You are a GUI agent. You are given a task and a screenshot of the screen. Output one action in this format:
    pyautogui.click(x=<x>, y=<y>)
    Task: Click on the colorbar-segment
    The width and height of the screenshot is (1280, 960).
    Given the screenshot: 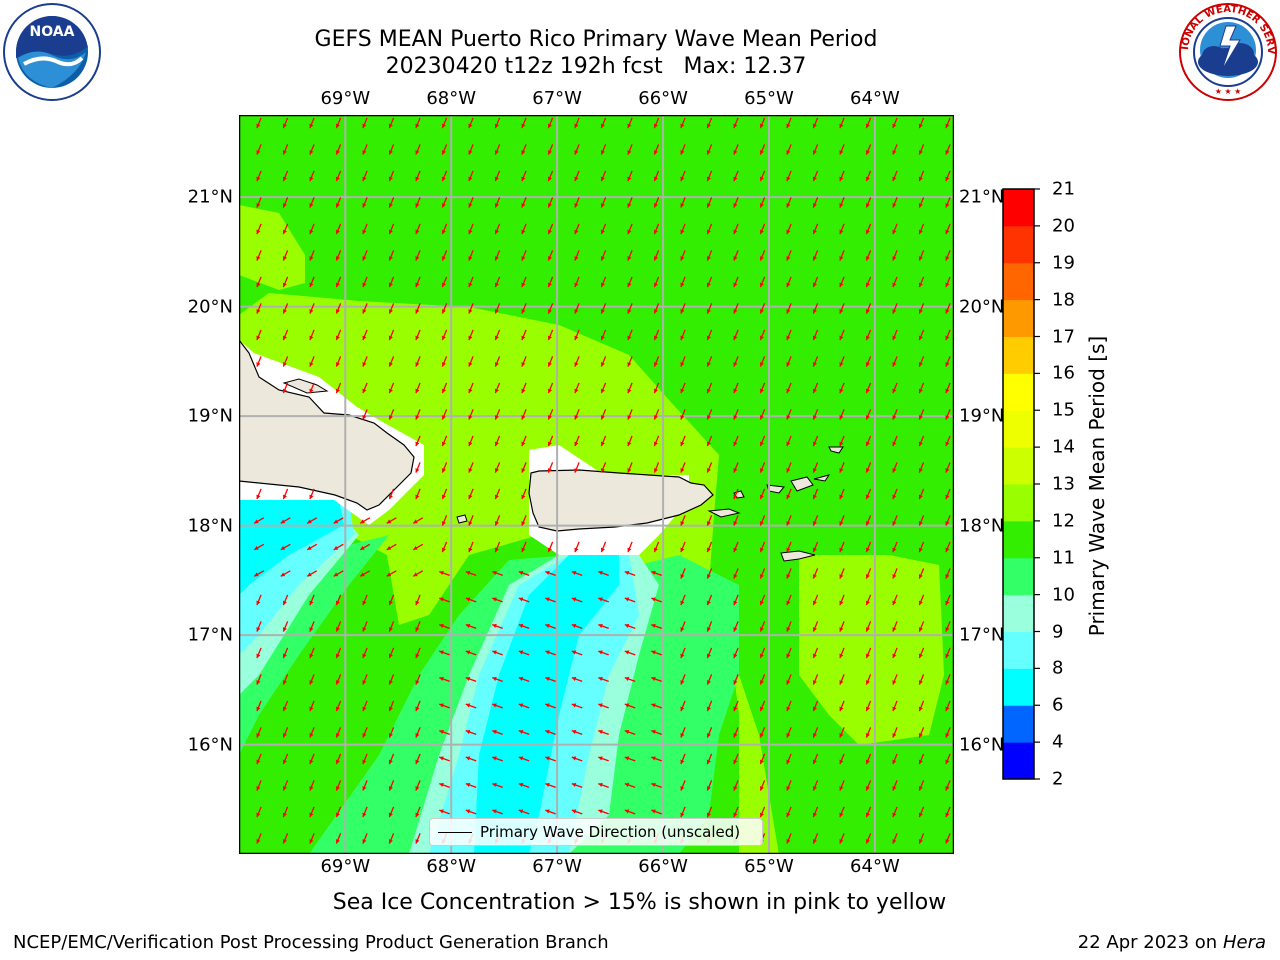 What is the action you would take?
    pyautogui.click(x=1018, y=355)
    